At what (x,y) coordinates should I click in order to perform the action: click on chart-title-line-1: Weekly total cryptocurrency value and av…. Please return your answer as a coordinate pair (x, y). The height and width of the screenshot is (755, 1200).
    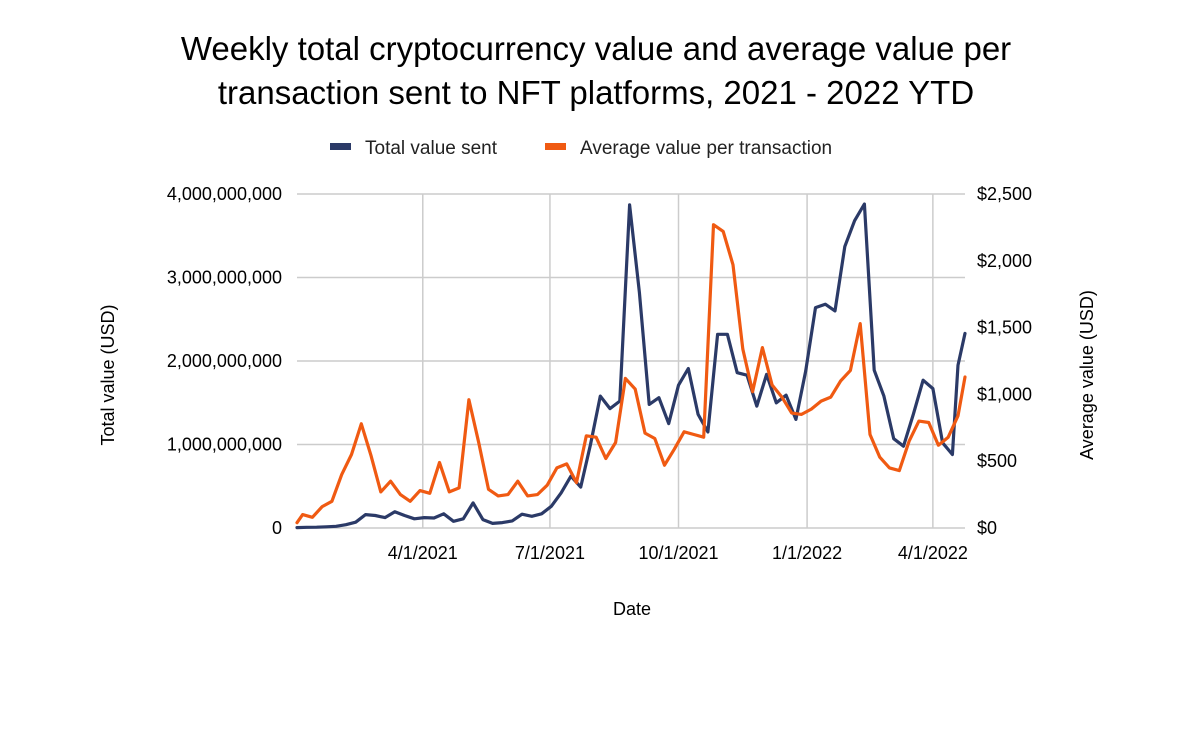
    Looking at the image, I should click on (596, 48).